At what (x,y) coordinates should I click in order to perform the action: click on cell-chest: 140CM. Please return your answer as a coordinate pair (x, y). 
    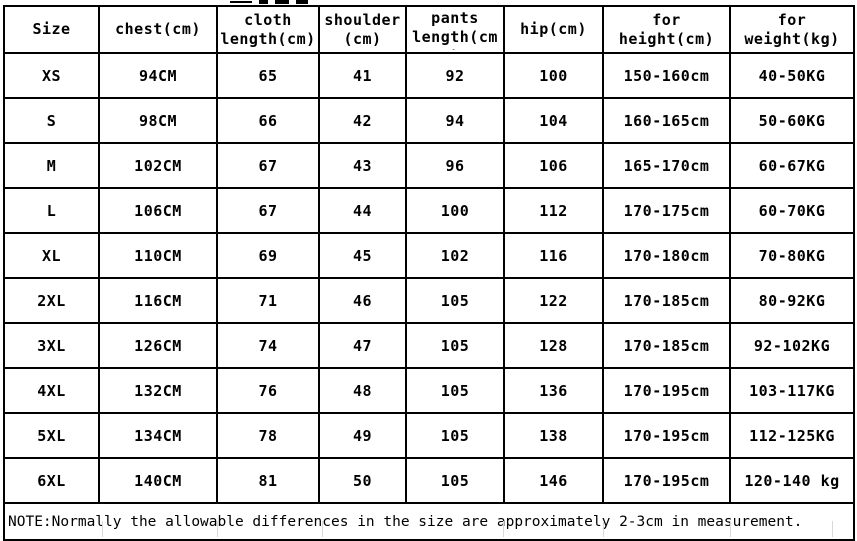
    Looking at the image, I should click on (158, 480).